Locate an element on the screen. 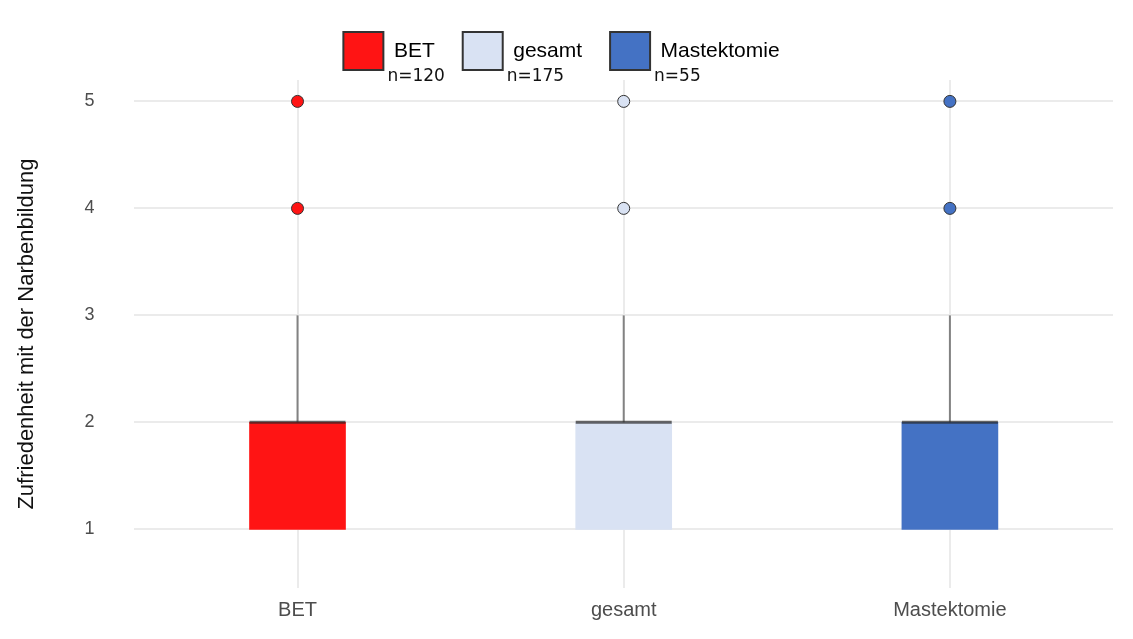 This screenshot has height=639, width=1133. x-tick-label: BET is located at coordinates (297, 608).